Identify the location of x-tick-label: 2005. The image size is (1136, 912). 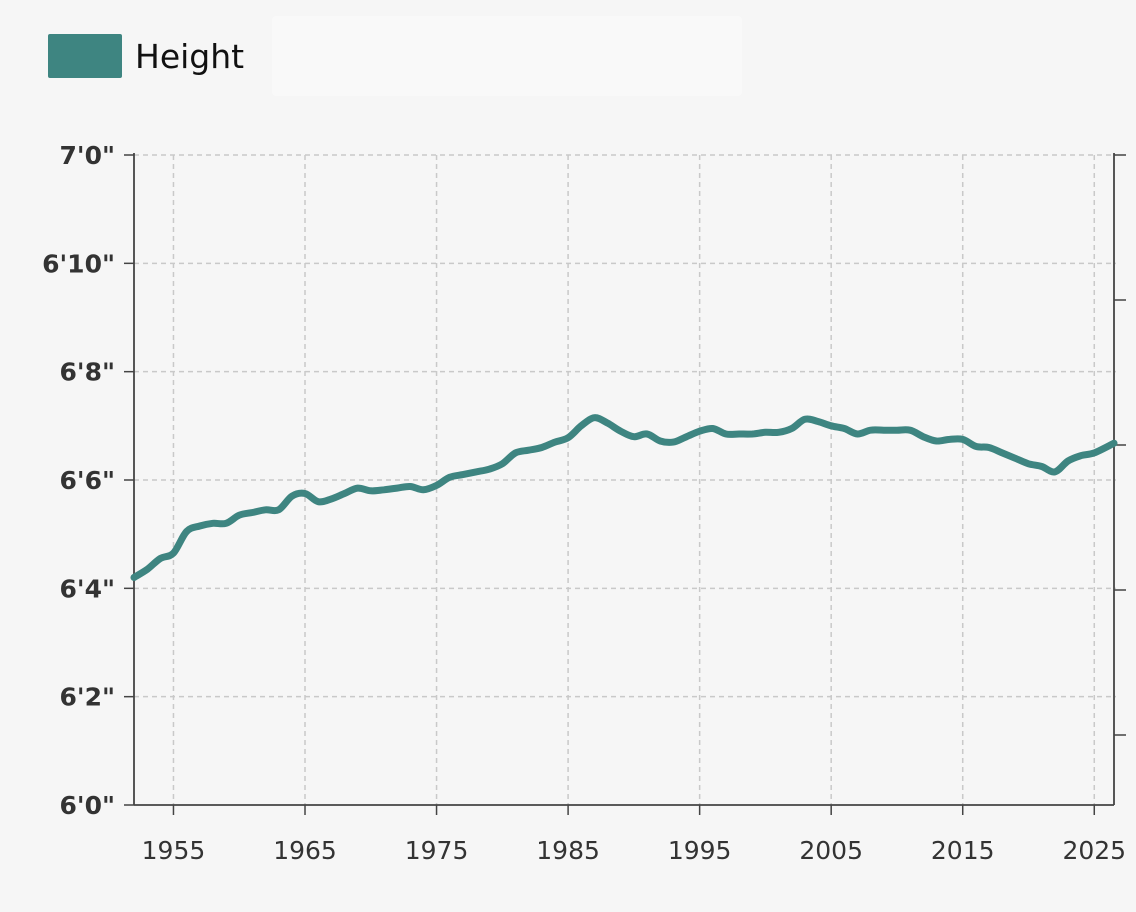
(831, 850).